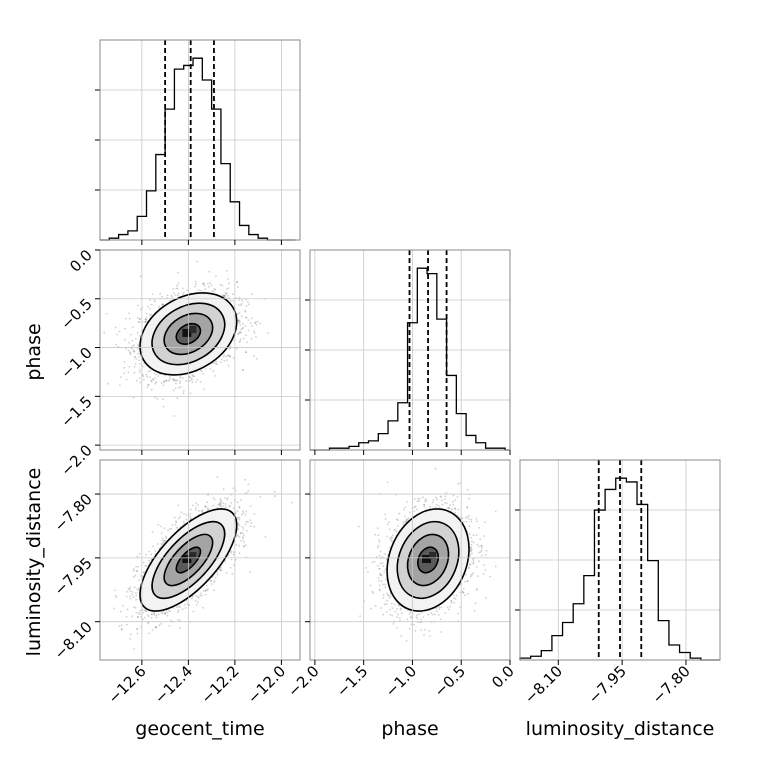  What do you see at coordinates (188, 560) in the screenshot?
I see `contour-line` at bounding box center [188, 560].